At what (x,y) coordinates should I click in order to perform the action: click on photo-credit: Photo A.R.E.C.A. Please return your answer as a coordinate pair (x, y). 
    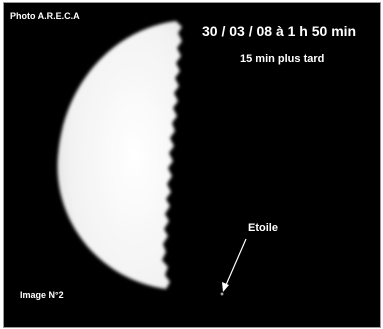
    Looking at the image, I should click on (45, 16).